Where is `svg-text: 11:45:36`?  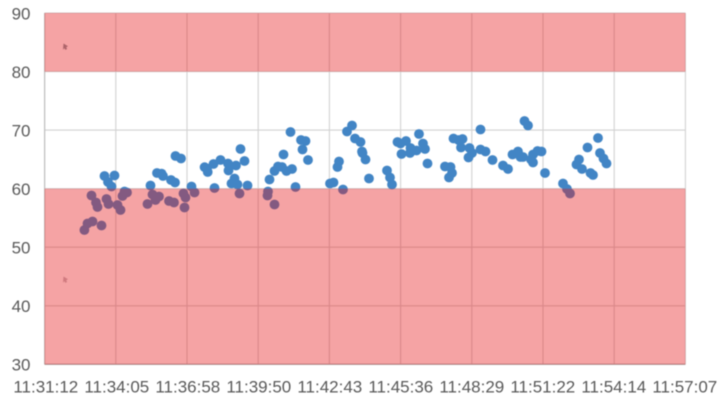
svg-text: 11:45:36 is located at coordinates (400, 387).